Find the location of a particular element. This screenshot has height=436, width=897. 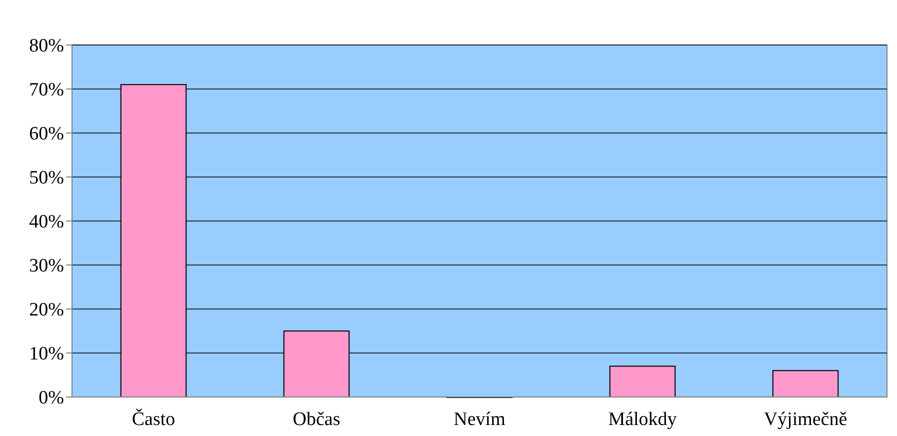

y-tick-label: 50% is located at coordinates (46, 178).